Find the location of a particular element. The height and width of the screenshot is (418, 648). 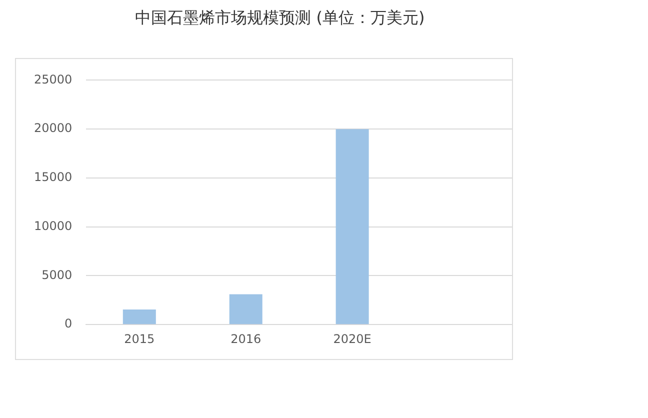

y-tick-label: 5000 is located at coordinates (57, 275).